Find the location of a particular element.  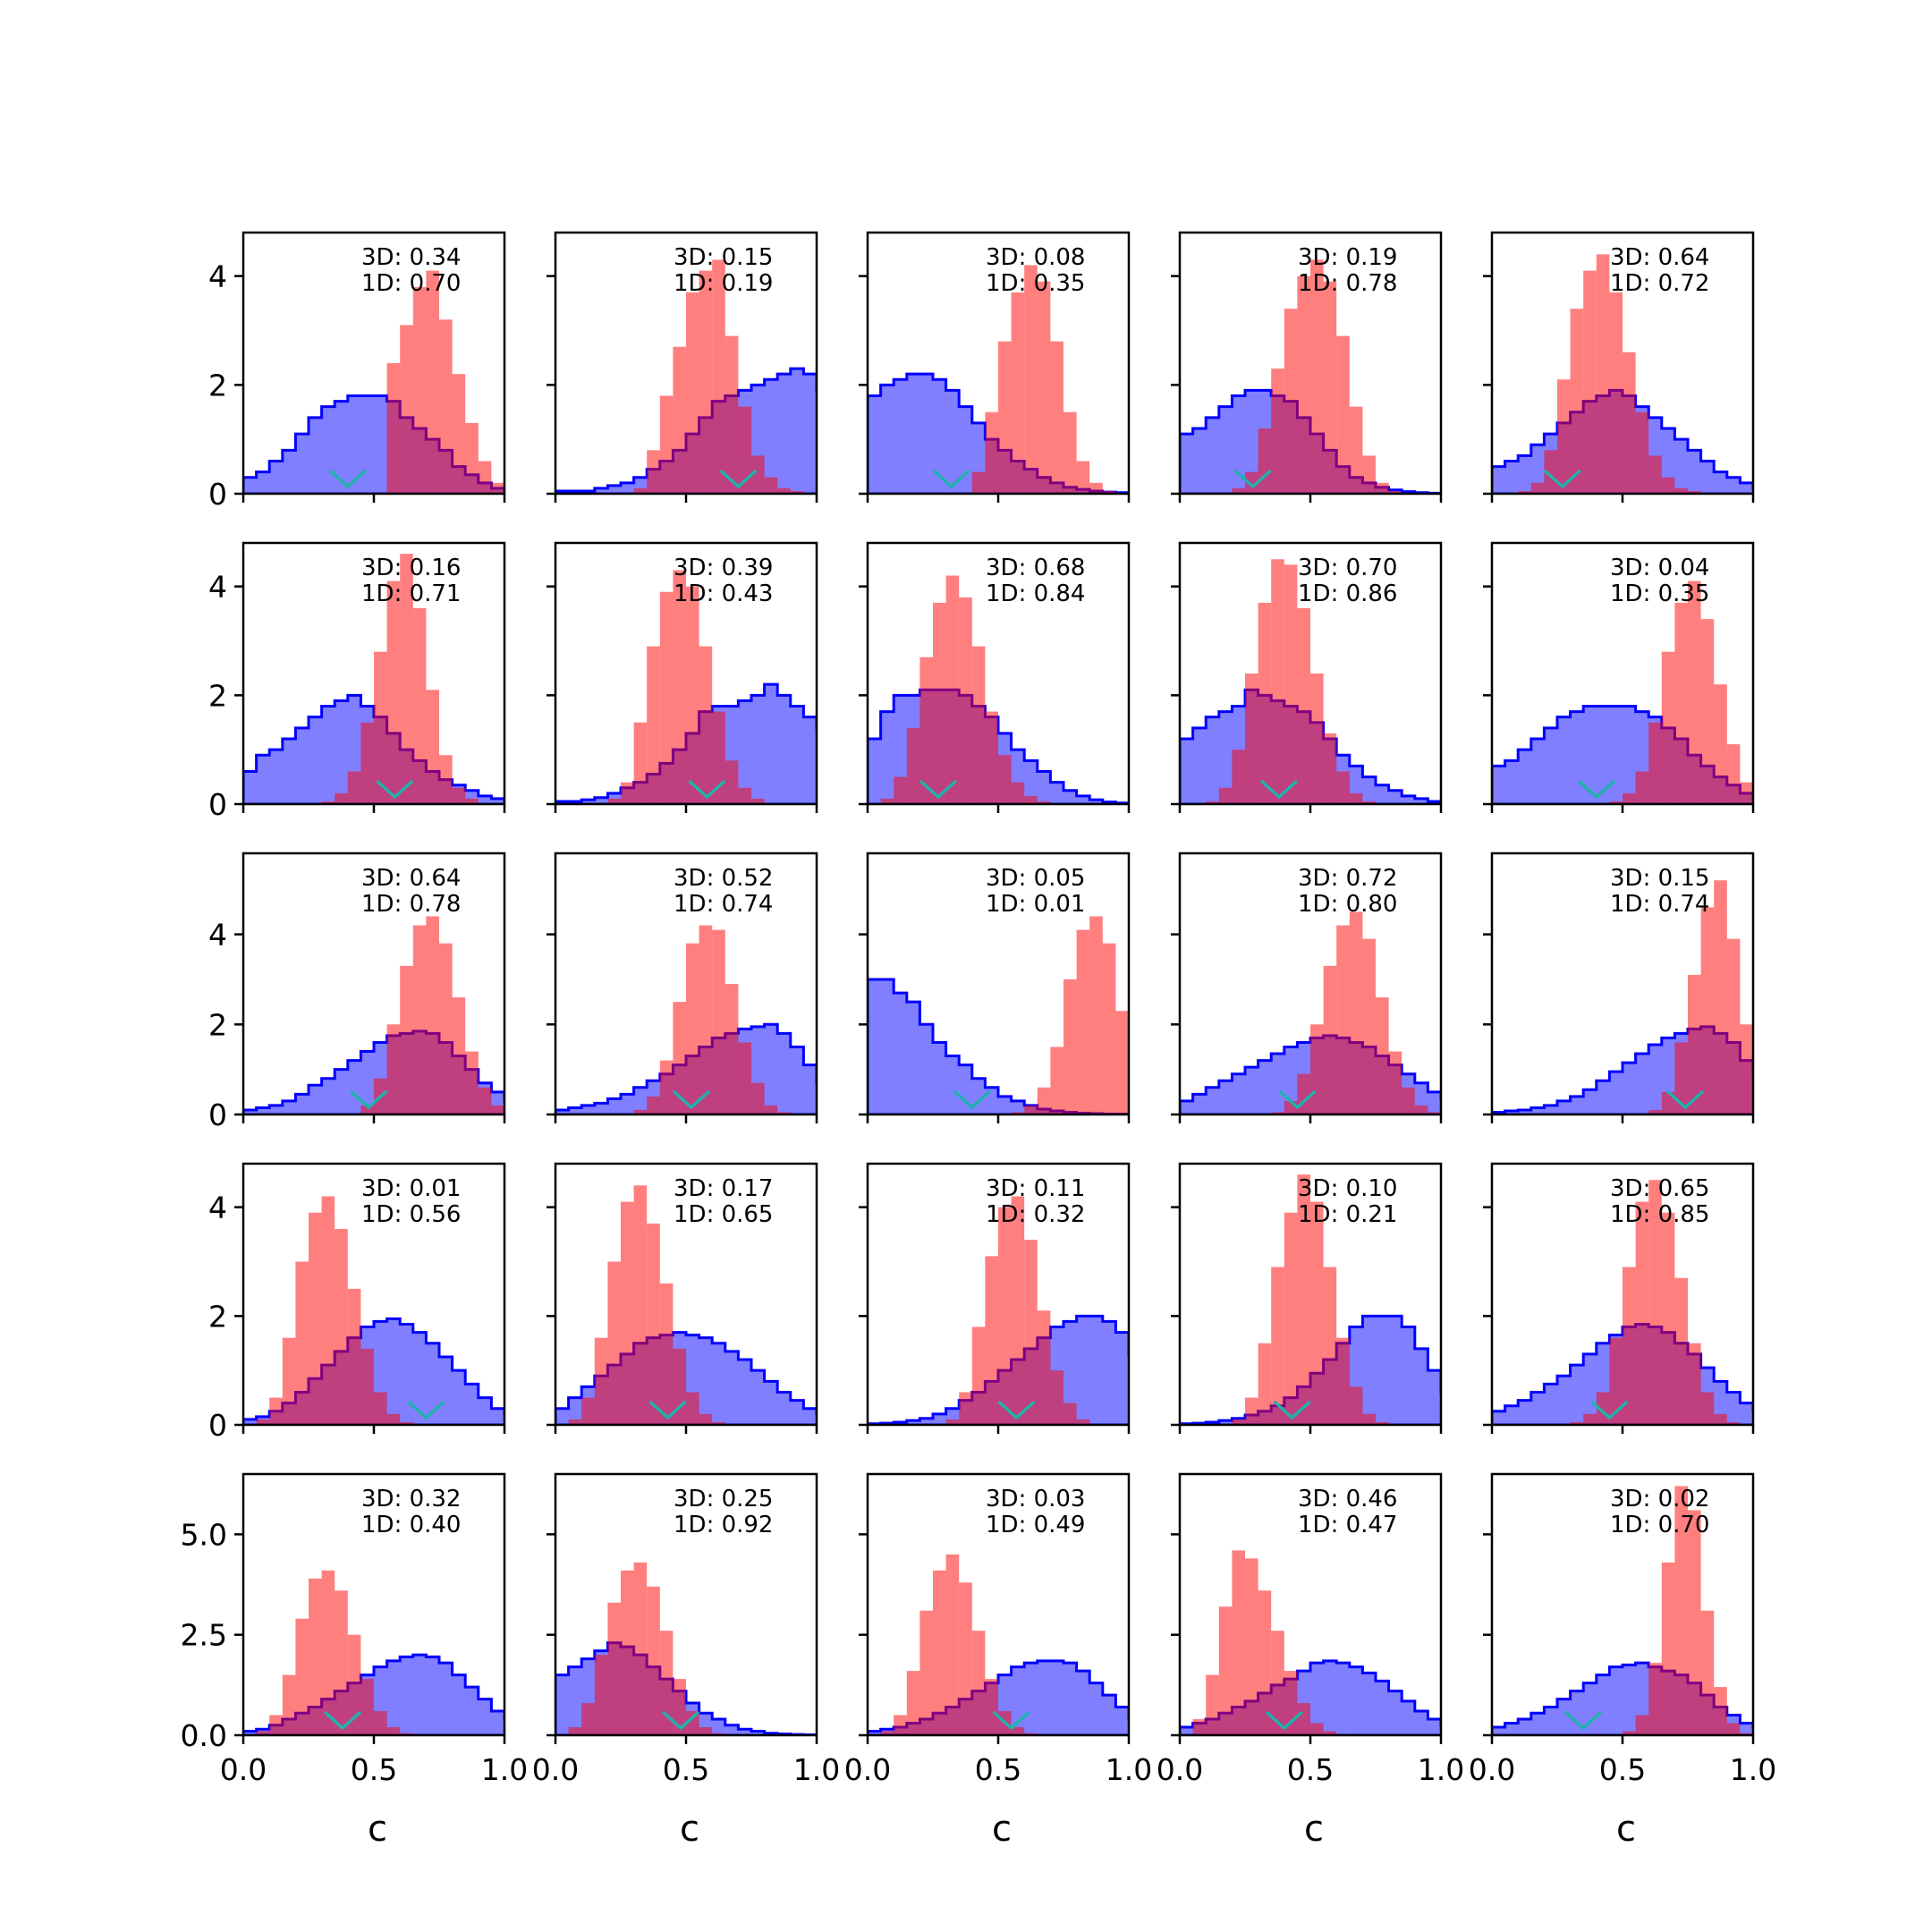

annotation-3d: 3D: 0.04 is located at coordinates (1659, 568).